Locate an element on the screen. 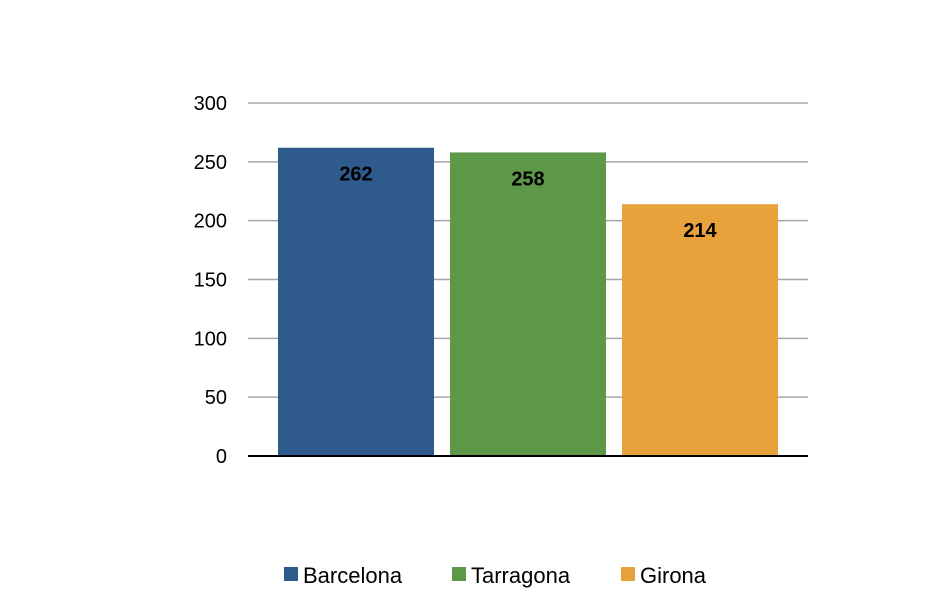 The height and width of the screenshot is (608, 942). data-label-tarragona: 258 is located at coordinates (527, 179).